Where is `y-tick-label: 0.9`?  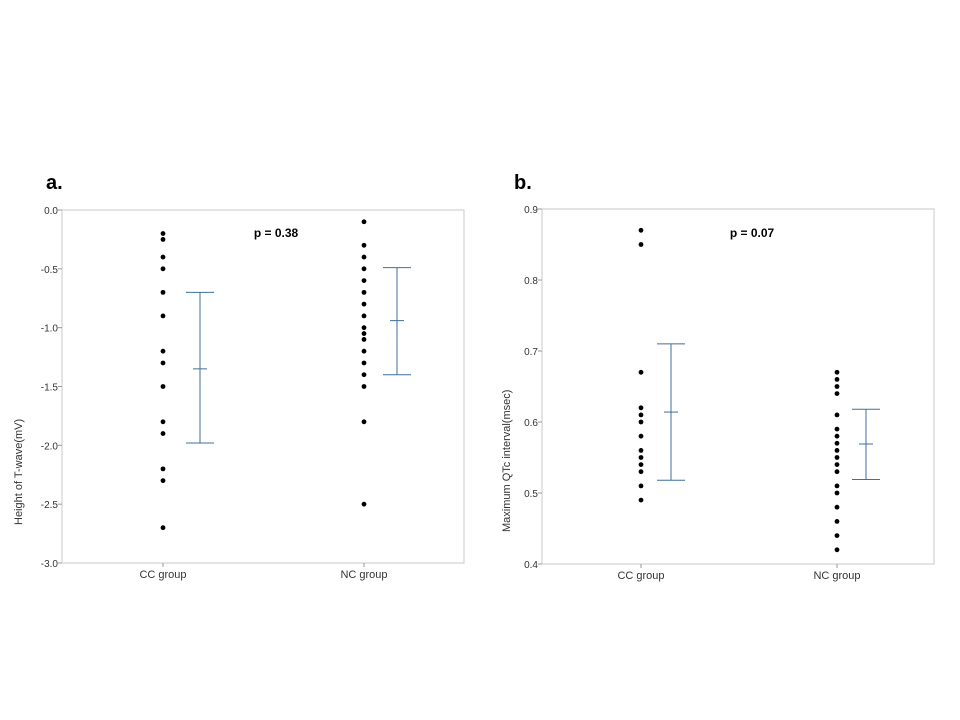
y-tick-label: 0.9 is located at coordinates (531, 210).